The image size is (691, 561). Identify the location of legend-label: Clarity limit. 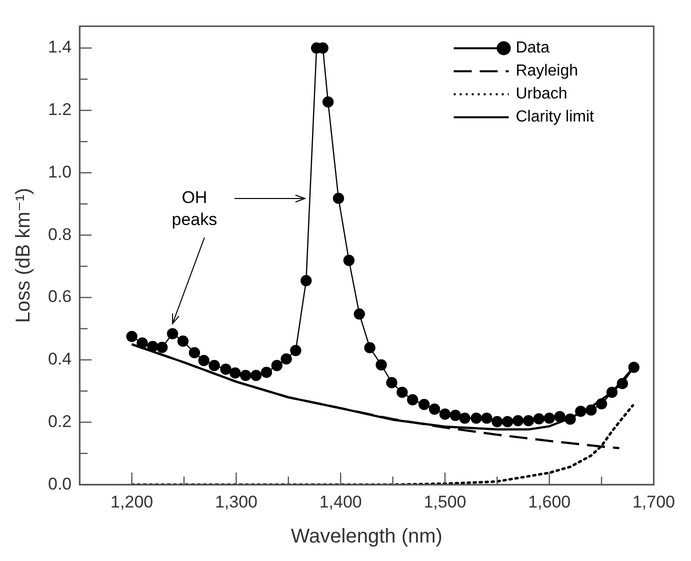
(555, 117).